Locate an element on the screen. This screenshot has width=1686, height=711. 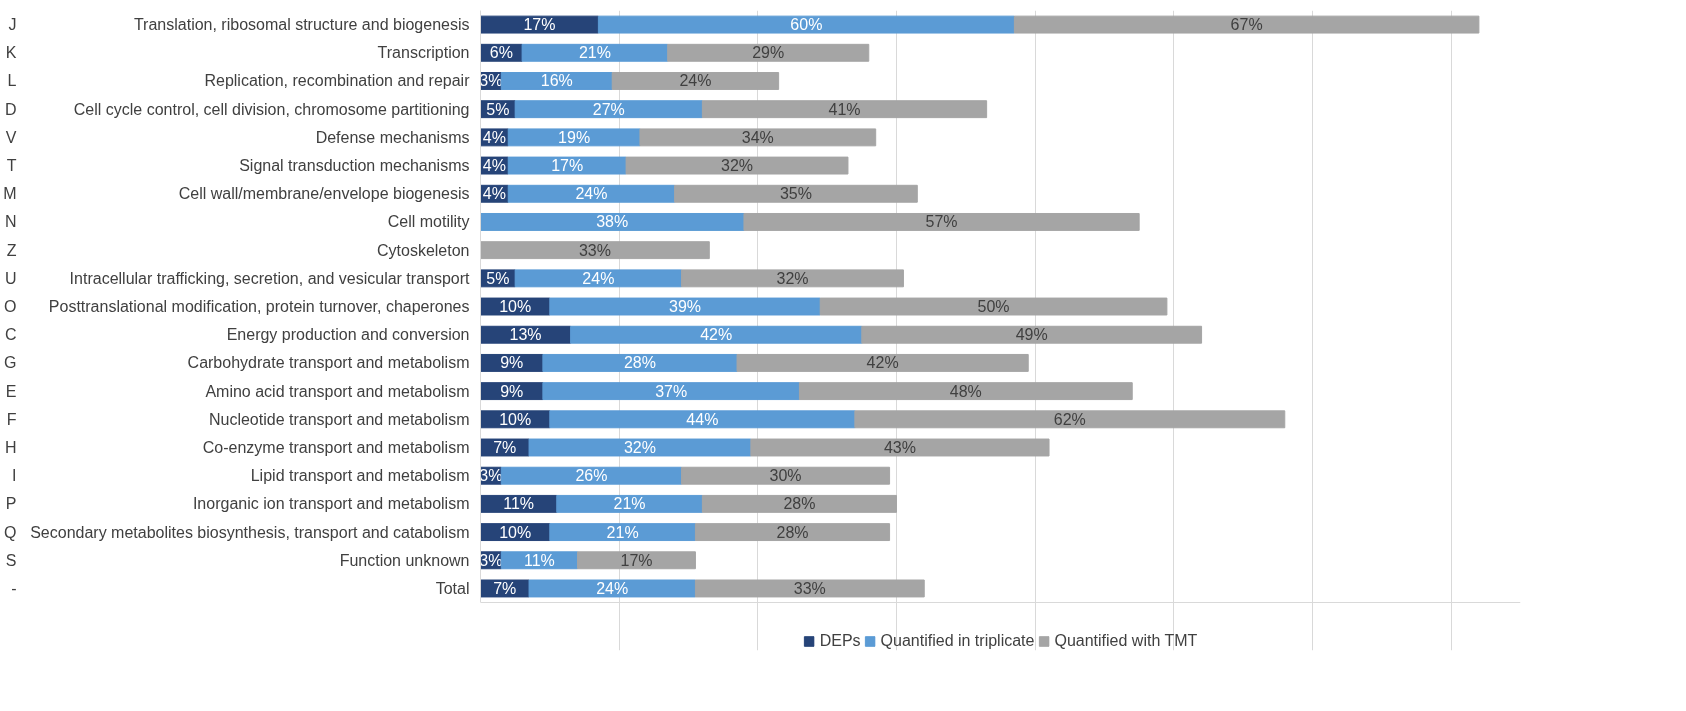
data-label: 35% is located at coordinates (795, 194).